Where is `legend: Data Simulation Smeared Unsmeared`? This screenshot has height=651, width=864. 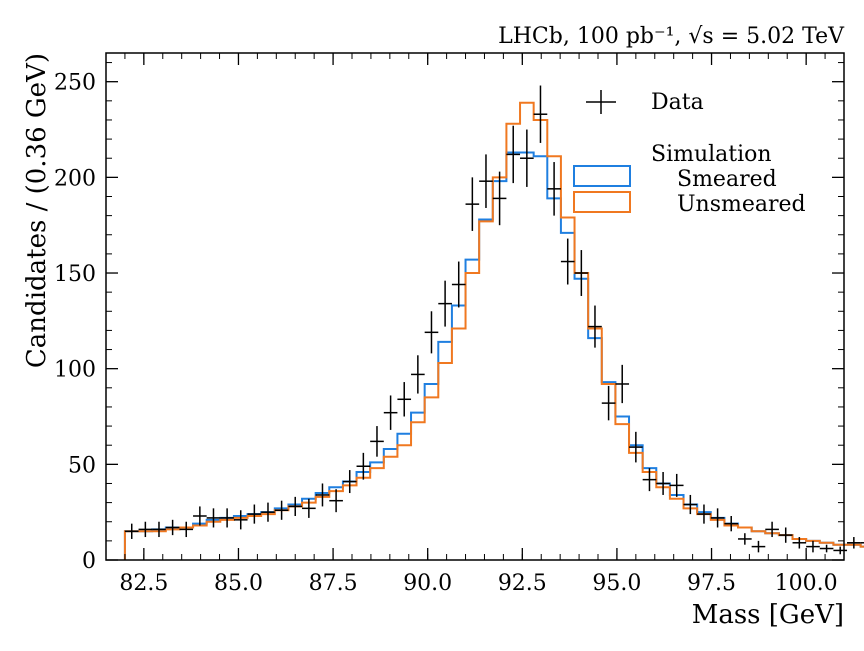
legend: Data Simulation Smeared Unsmeared is located at coordinates (689, 153).